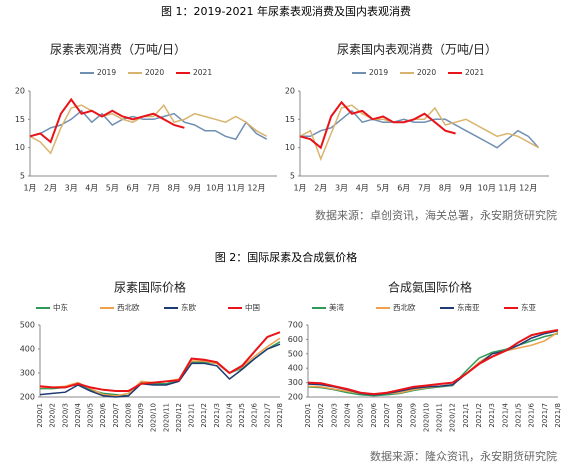 The width and height of the screenshot is (572, 468). Describe the element at coordinates (336, 307) in the screenshot. I see `legend-label: 美湾` at that location.